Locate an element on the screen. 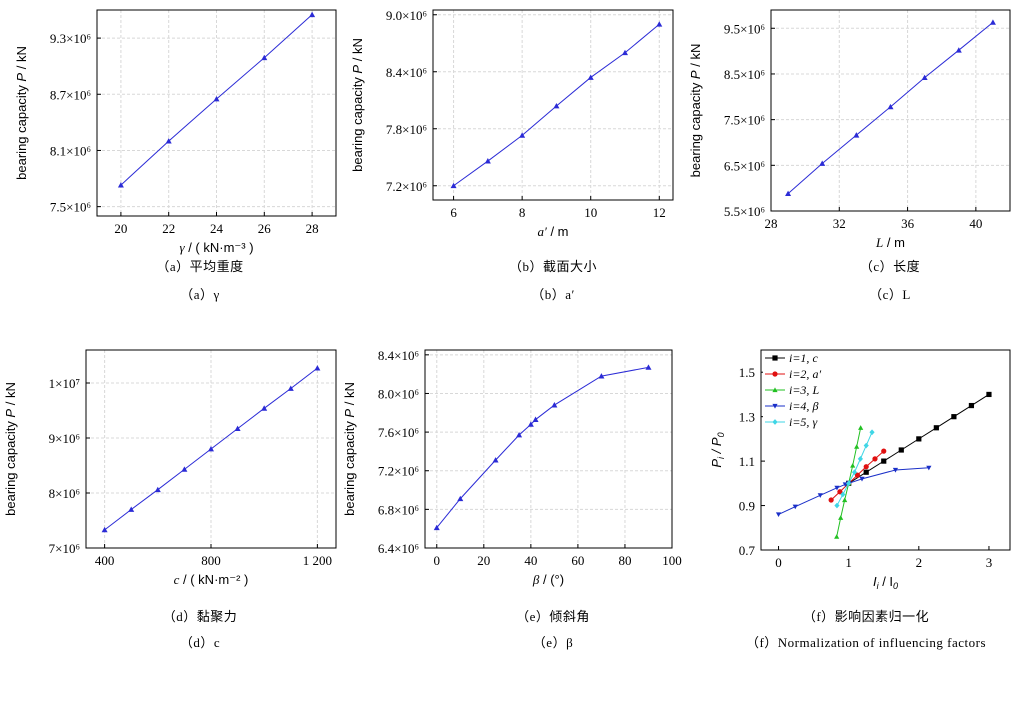  y-tick-label: 9.0×10⁶ is located at coordinates (406, 15).